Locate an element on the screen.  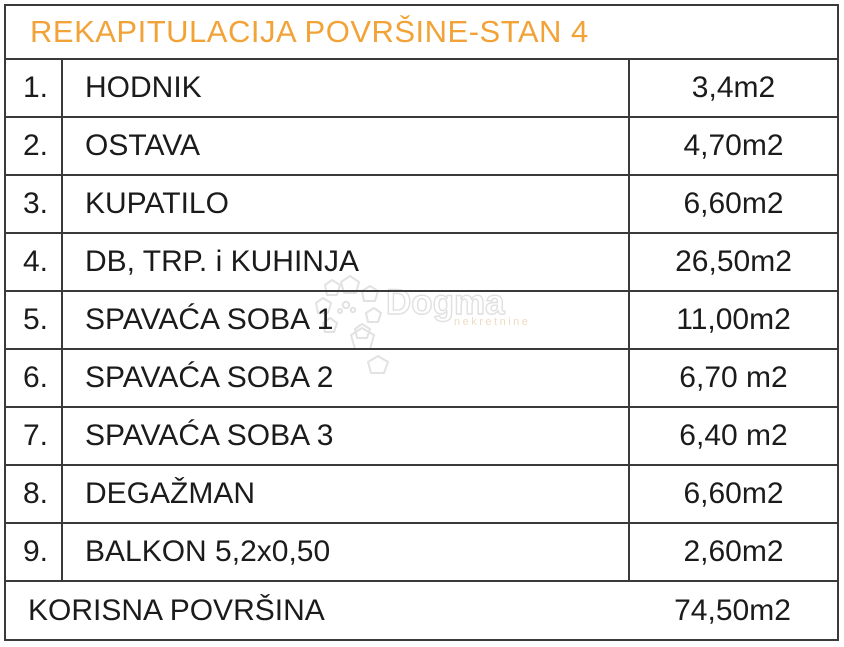
room-area: 2,60m2 is located at coordinates (733, 552).